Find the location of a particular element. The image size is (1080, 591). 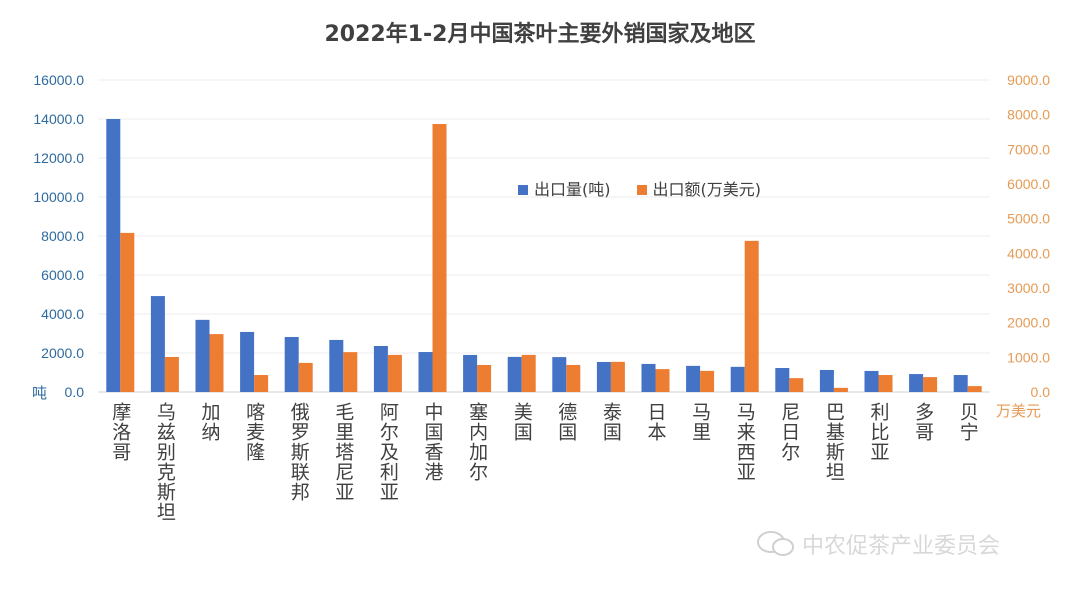

category-label: 多哥 is located at coordinates (923, 422).